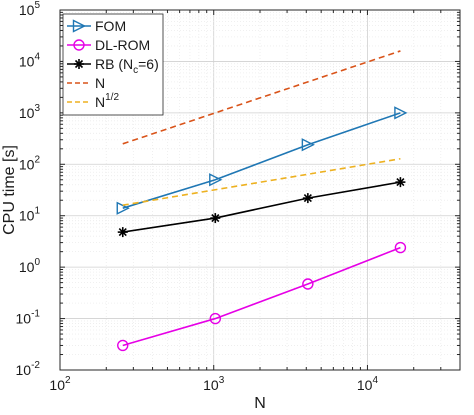 The width and height of the screenshot is (474, 415). Describe the element at coordinates (30, 266) in the screenshot. I see `y-tick-label: 10⁰` at that location.